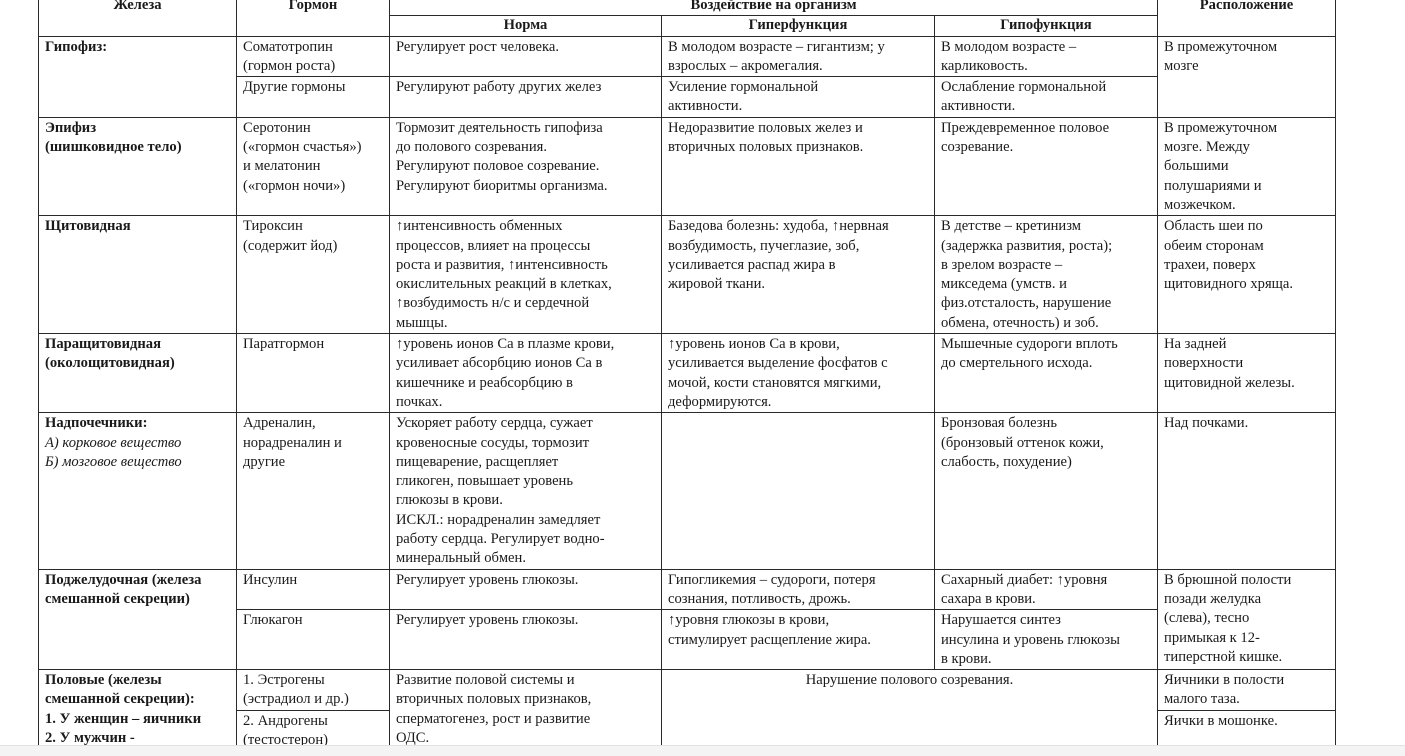 Image resolution: width=1405 pixels, height=756 pixels. I want to click on location-cell: На задней поверхности щитовидной железы., so click(1247, 373).